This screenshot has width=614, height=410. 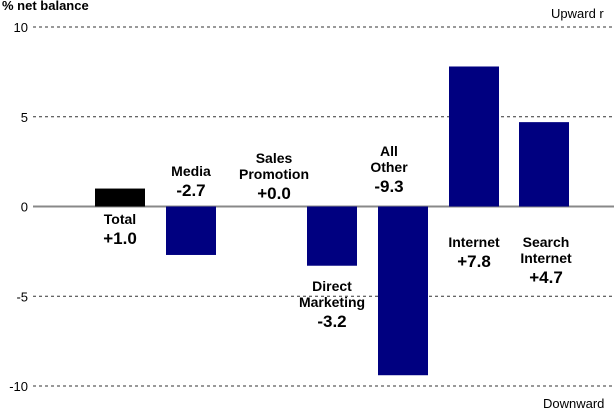 What do you see at coordinates (332, 286) in the screenshot?
I see `category-label: Direct` at bounding box center [332, 286].